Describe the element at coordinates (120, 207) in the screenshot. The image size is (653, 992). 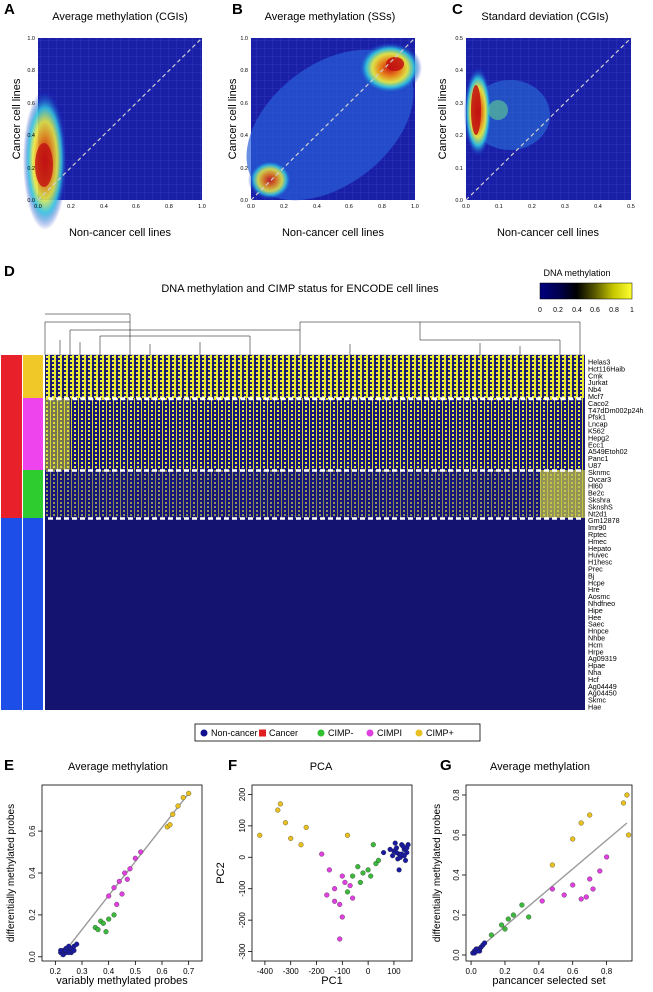
I see `panel-a-xticks: 0.0 0.2 0.4 0.6 0.8 1.0` at that location.